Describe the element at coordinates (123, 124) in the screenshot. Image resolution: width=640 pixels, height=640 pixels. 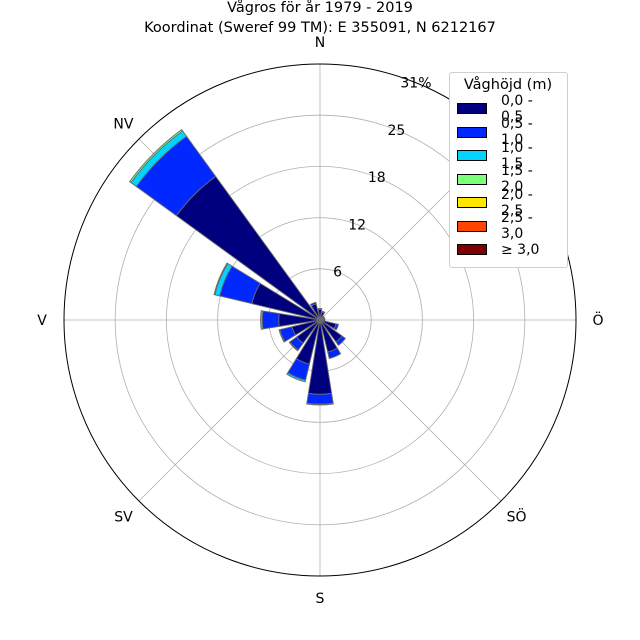
I see `direction-label: NV` at that location.